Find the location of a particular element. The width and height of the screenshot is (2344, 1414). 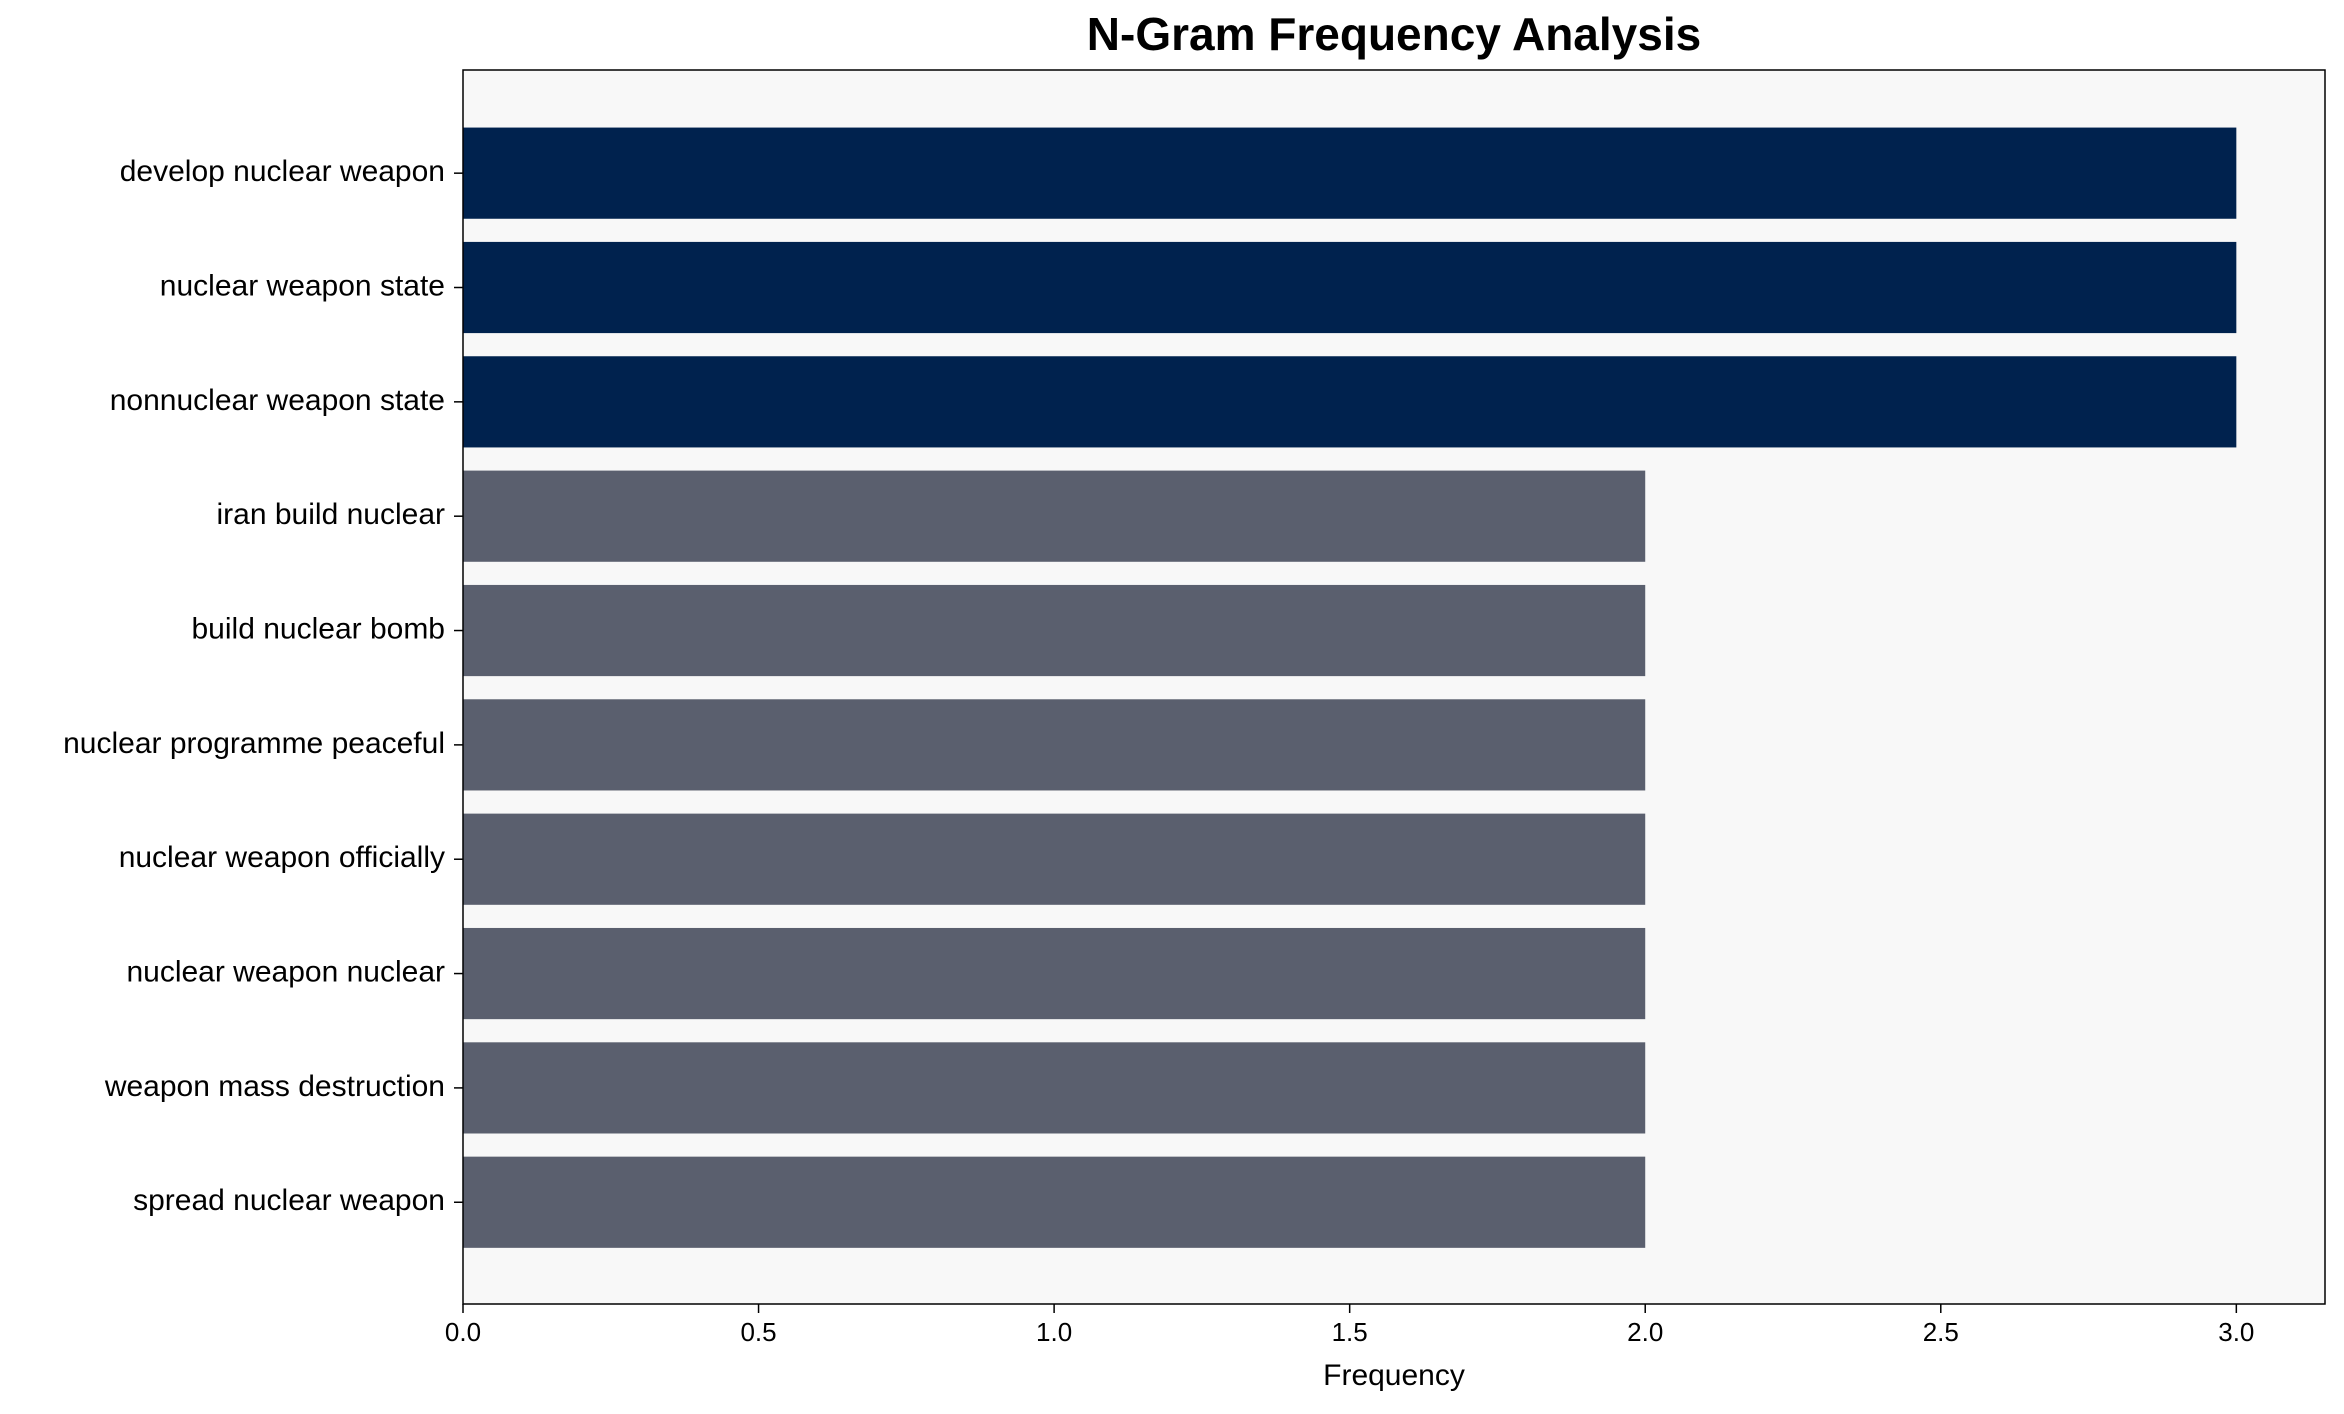

x-tick-label: 1.0 is located at coordinates (1054, 1332).